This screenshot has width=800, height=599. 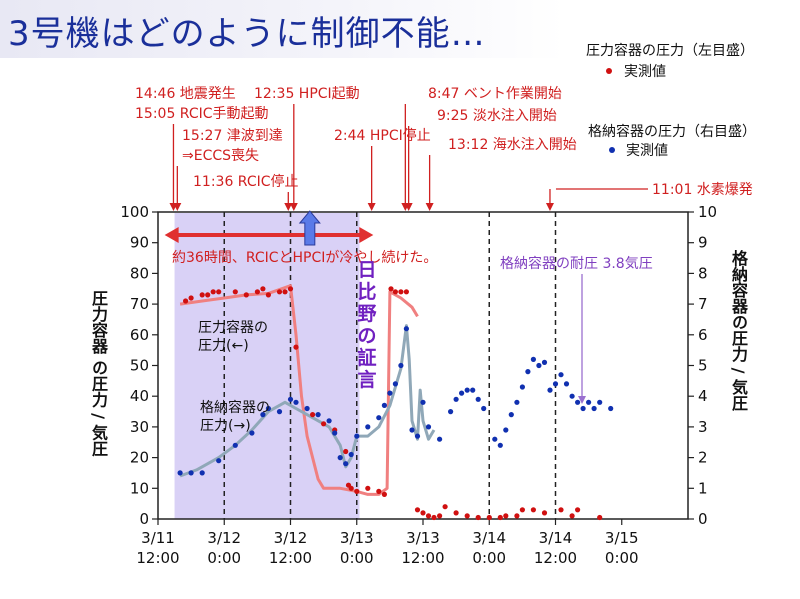 I want to click on rpv-curve-label: 圧力容器の, so click(x=233, y=327).